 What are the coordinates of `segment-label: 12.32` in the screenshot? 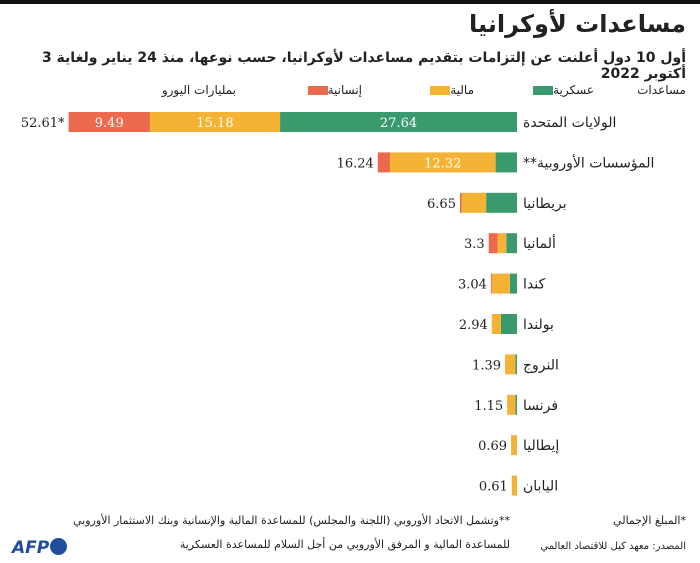 It's located at (442, 163).